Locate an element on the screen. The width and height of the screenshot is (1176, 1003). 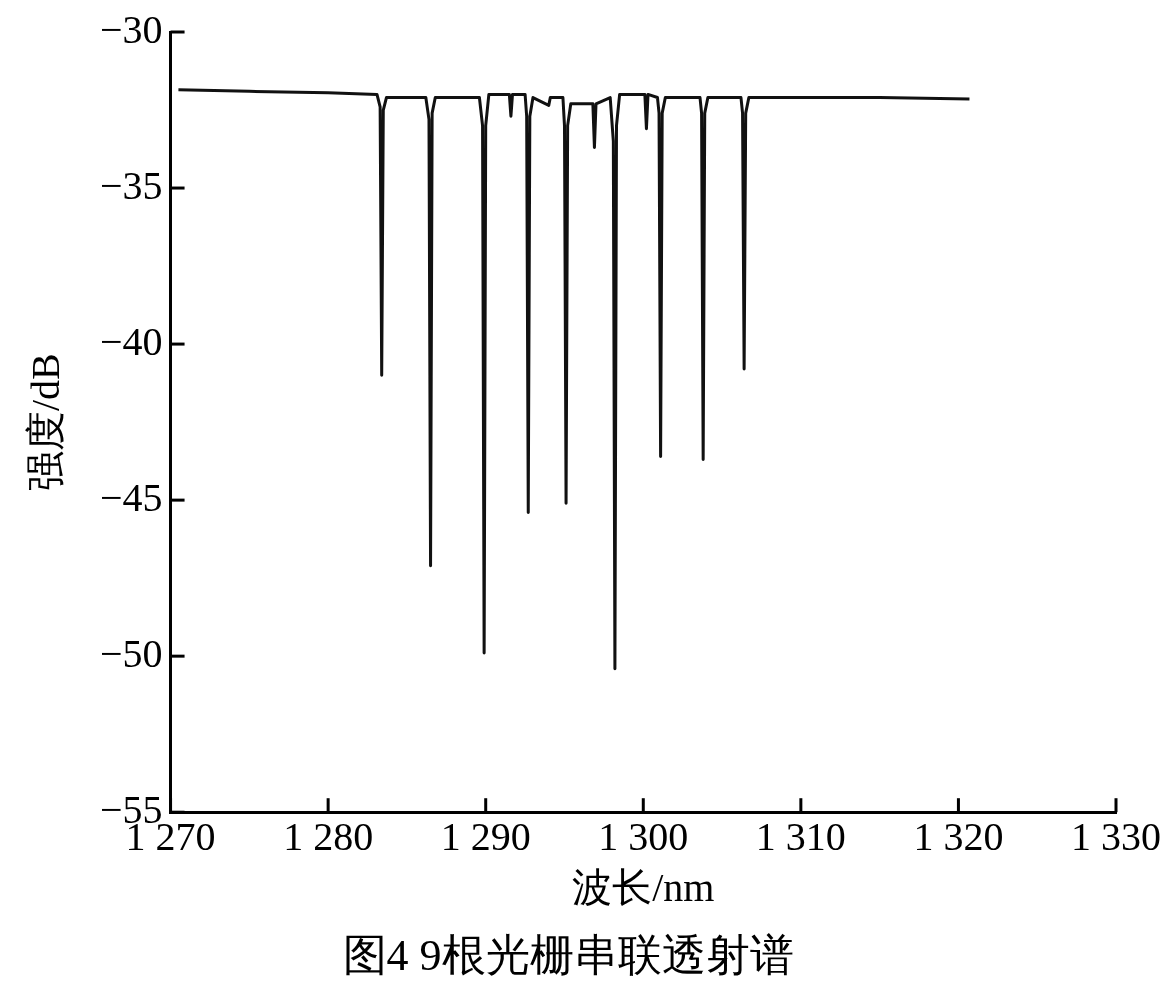
x-axis-title: 波长/nm is located at coordinates (643, 887).